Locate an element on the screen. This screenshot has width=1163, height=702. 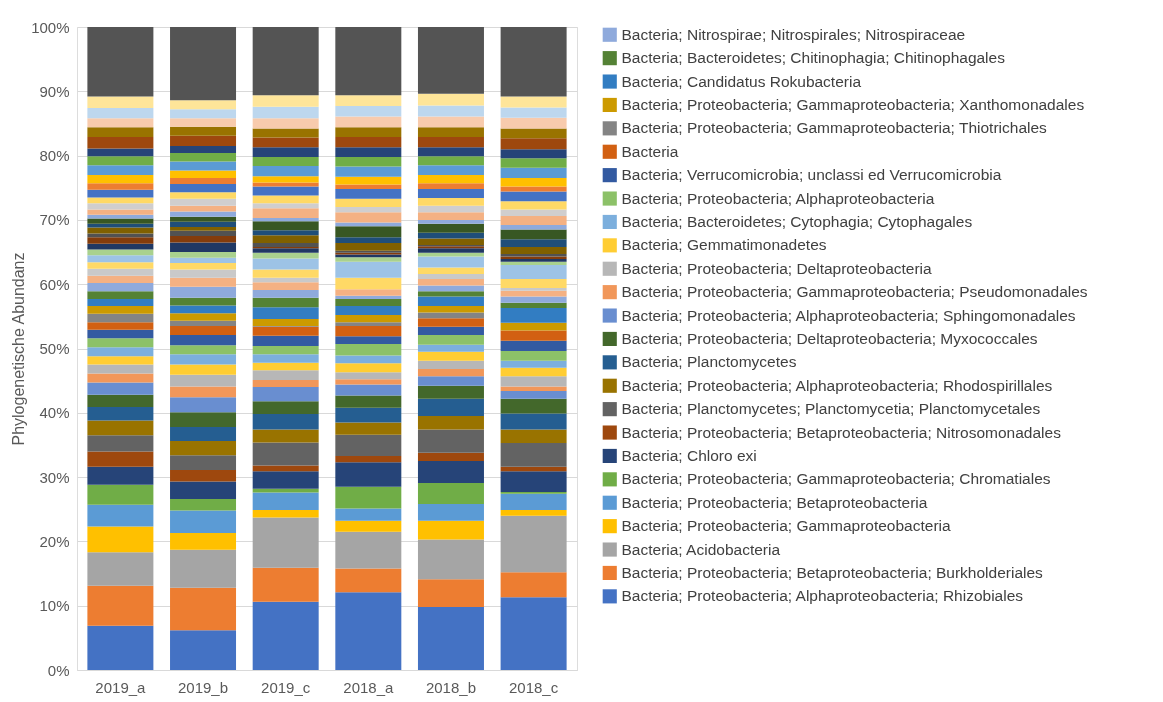
legend-label: Bacteria; Proteobacteria; Gammaproteobacteria; Thiotrichales is located at coordinates (834, 128).